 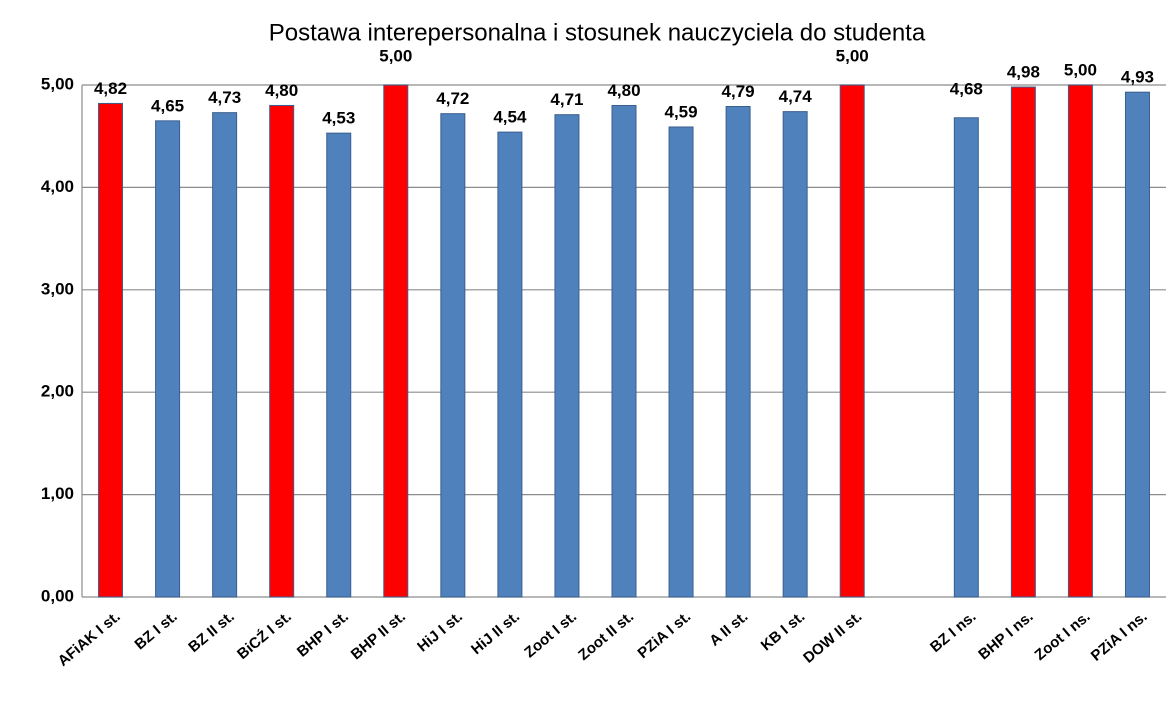 What do you see at coordinates (323, 634) in the screenshot?
I see `x-tick-label: BHP I st.` at bounding box center [323, 634].